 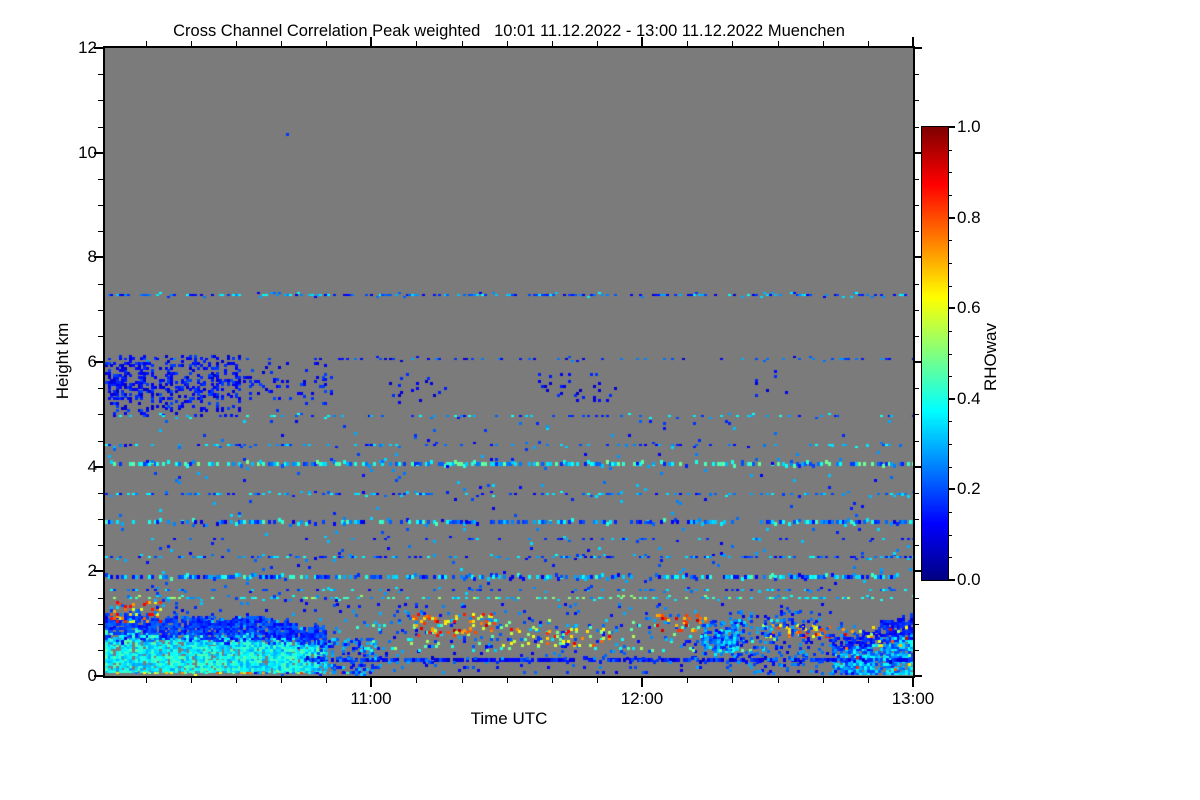 I want to click on colorbar-tick-label: 0.6, so click(x=969, y=307).